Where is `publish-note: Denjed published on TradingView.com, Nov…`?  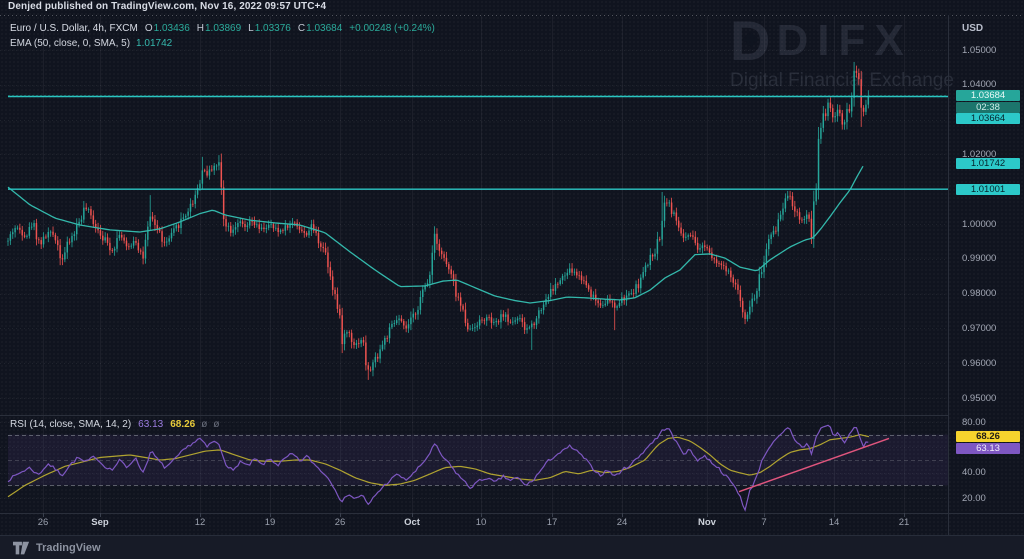 publish-note: Denjed published on TradingView.com, Nov… is located at coordinates (167, 6).